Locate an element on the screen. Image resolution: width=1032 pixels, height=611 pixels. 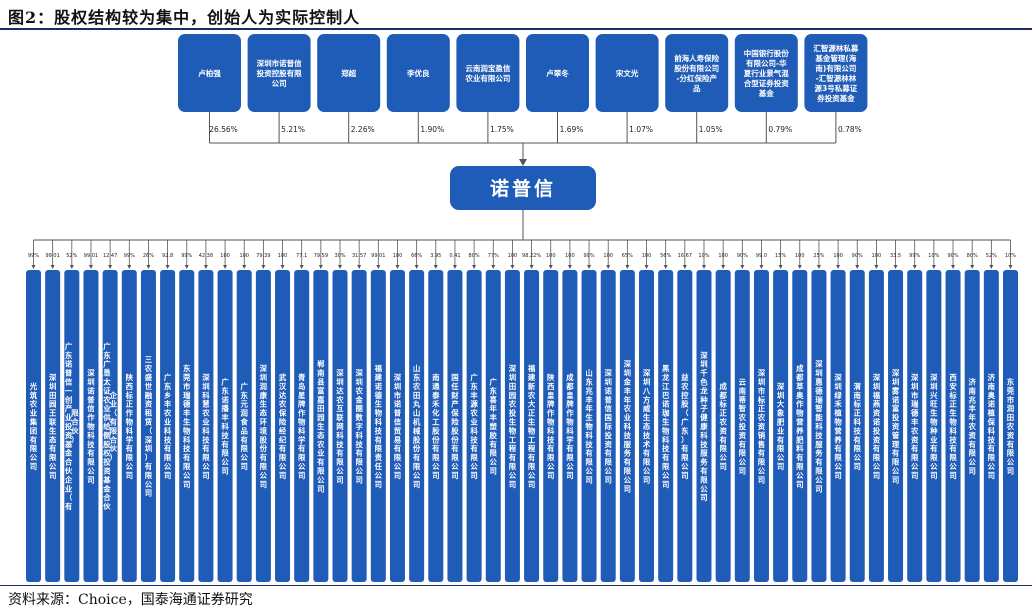
shareholder-pct: 1.69% is located at coordinates (572, 129).